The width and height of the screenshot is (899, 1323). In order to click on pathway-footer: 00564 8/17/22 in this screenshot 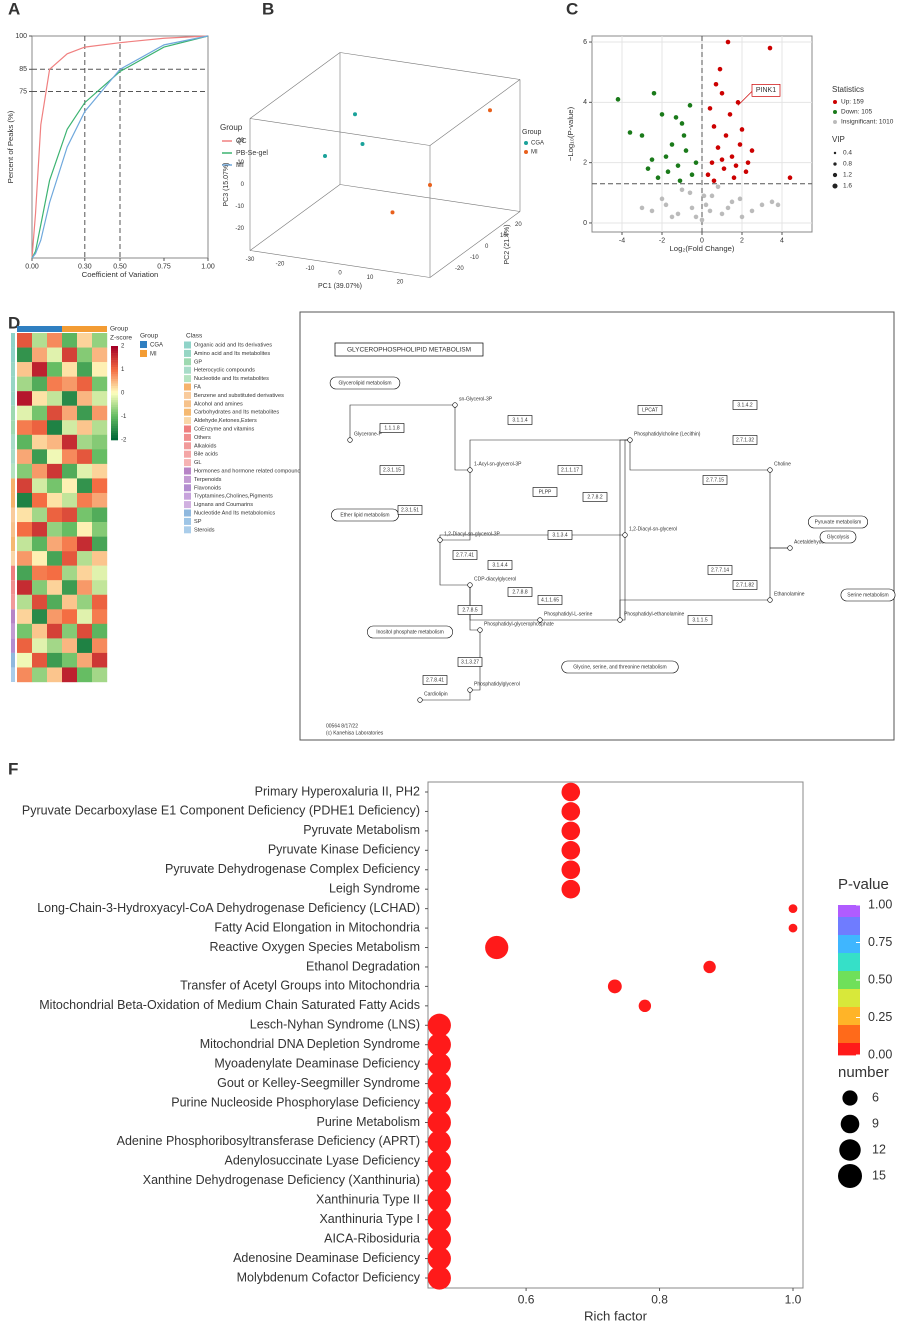, I will do `click(342, 726)`.